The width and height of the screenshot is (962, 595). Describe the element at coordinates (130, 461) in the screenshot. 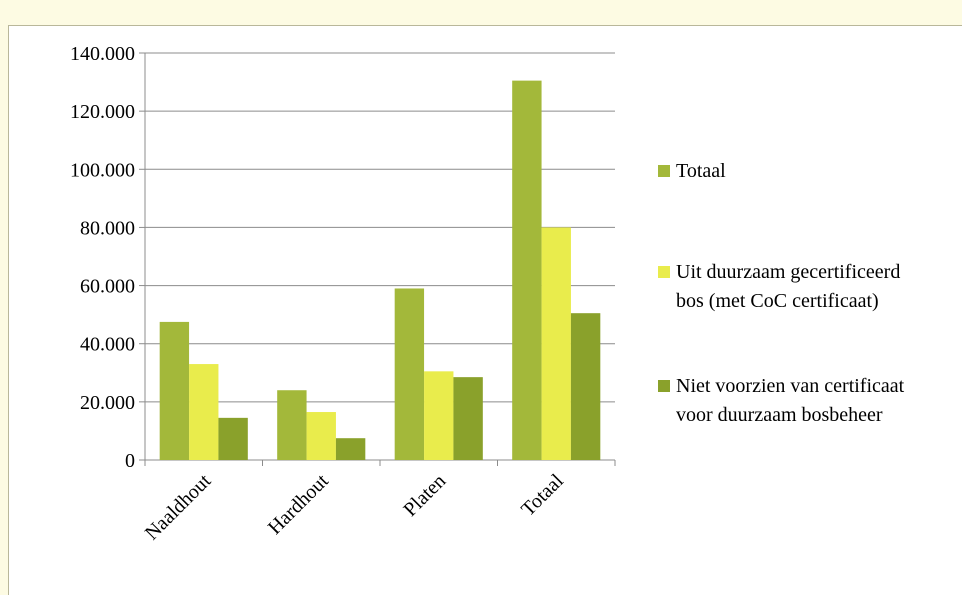

I see `y-tick-label: 0` at that location.